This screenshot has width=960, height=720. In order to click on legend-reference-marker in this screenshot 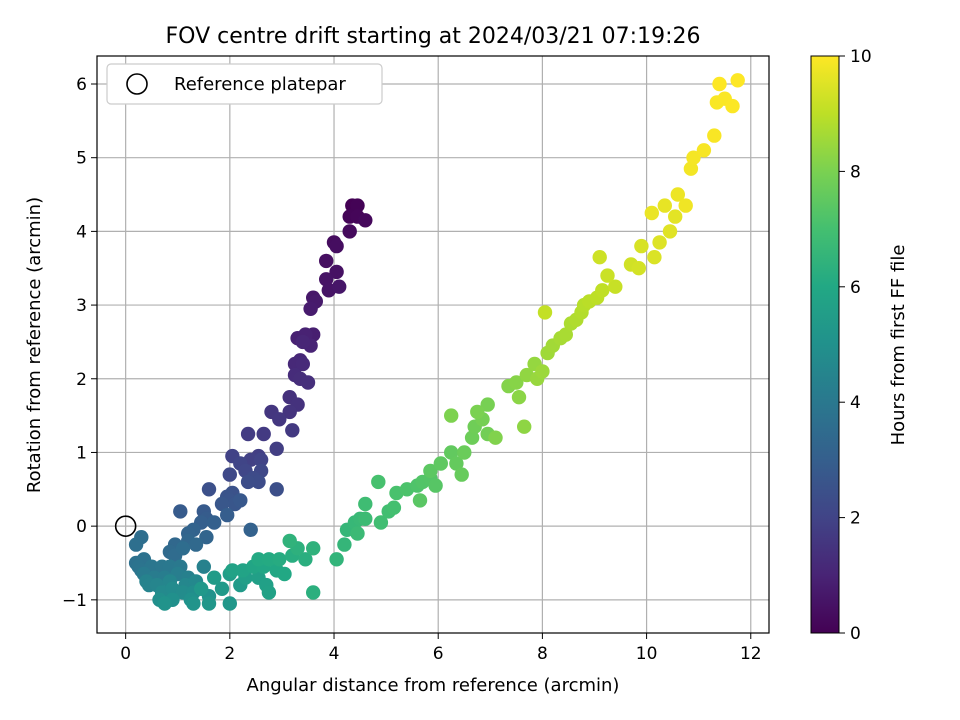, I will do `click(137, 84)`.